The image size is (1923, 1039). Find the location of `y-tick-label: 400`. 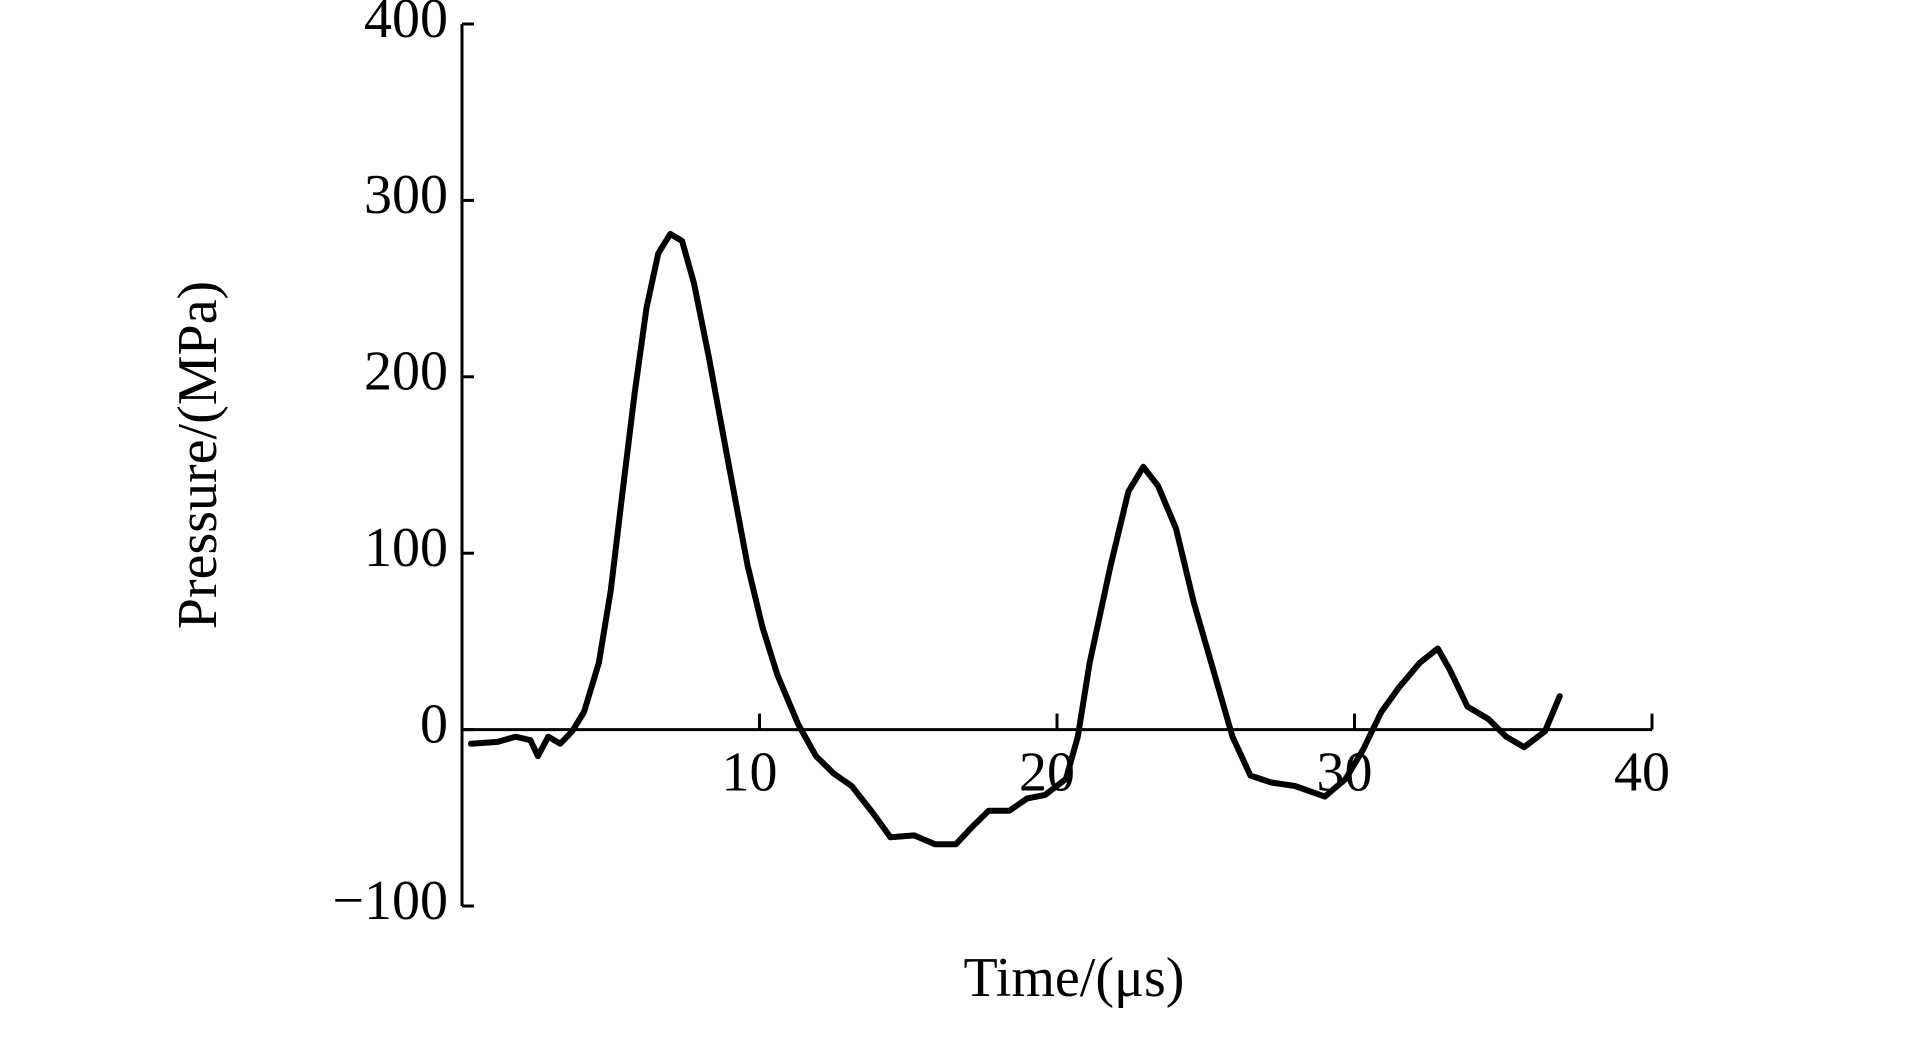

y-tick-label: 400 is located at coordinates (406, 25).